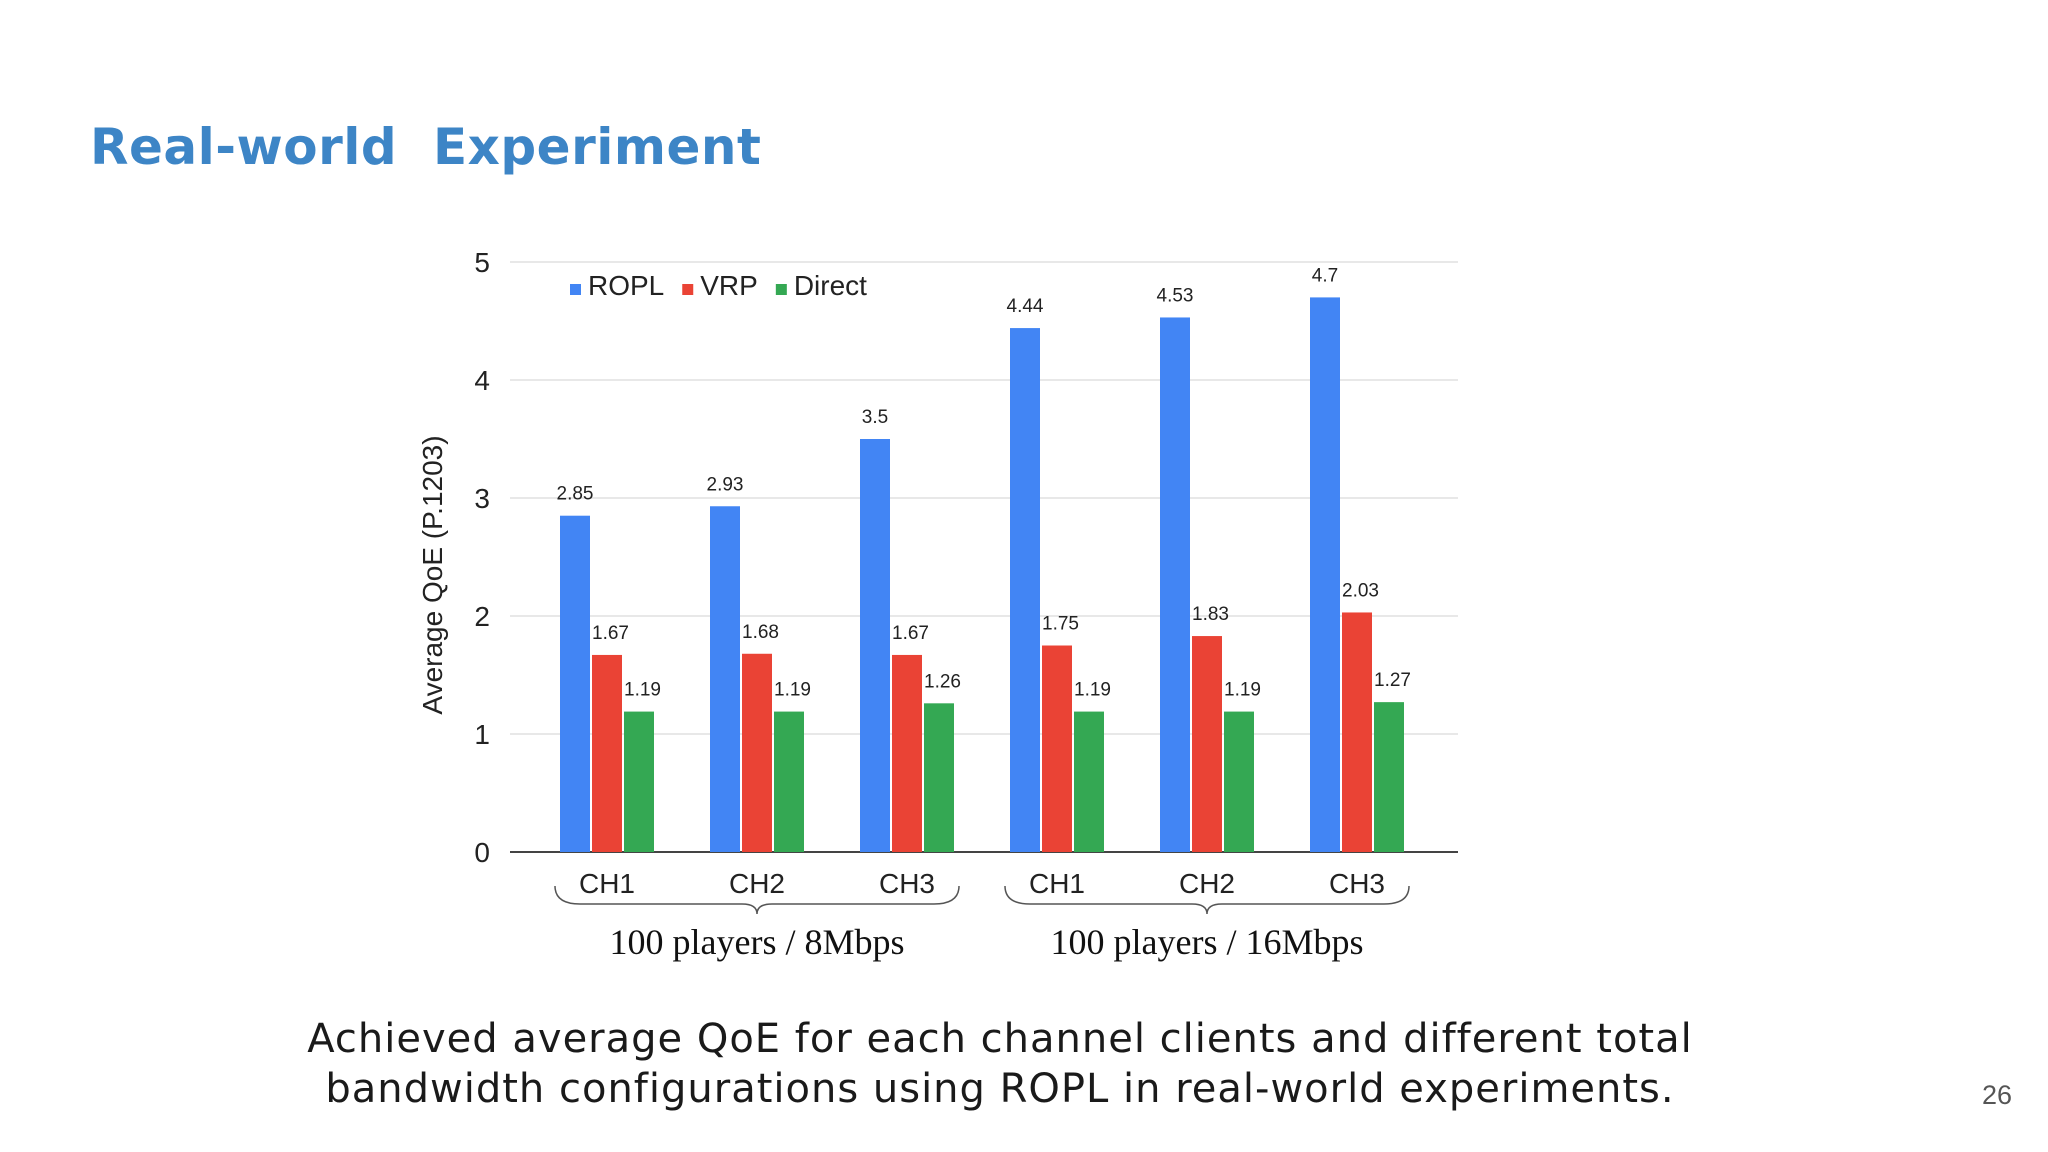  Describe the element at coordinates (575, 289) in the screenshot. I see `legend-swatch-ropl` at that location.